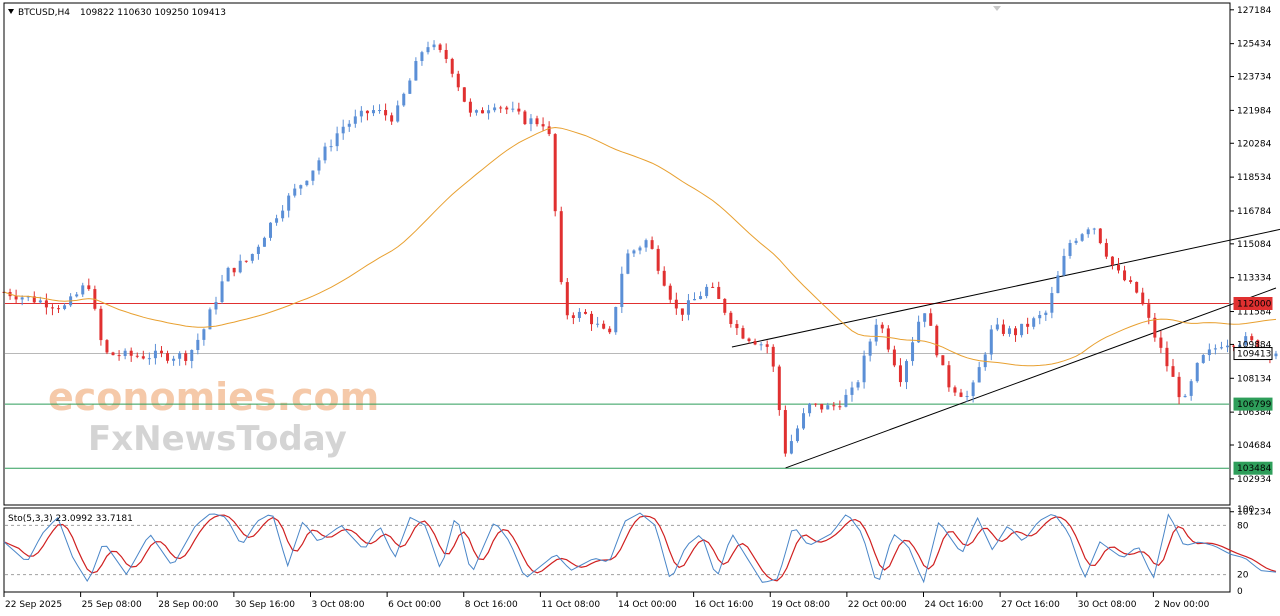 This screenshot has height=616, width=1280. What do you see at coordinates (1254, 413) in the screenshot?
I see `price-tick-label: 106384` at bounding box center [1254, 413].